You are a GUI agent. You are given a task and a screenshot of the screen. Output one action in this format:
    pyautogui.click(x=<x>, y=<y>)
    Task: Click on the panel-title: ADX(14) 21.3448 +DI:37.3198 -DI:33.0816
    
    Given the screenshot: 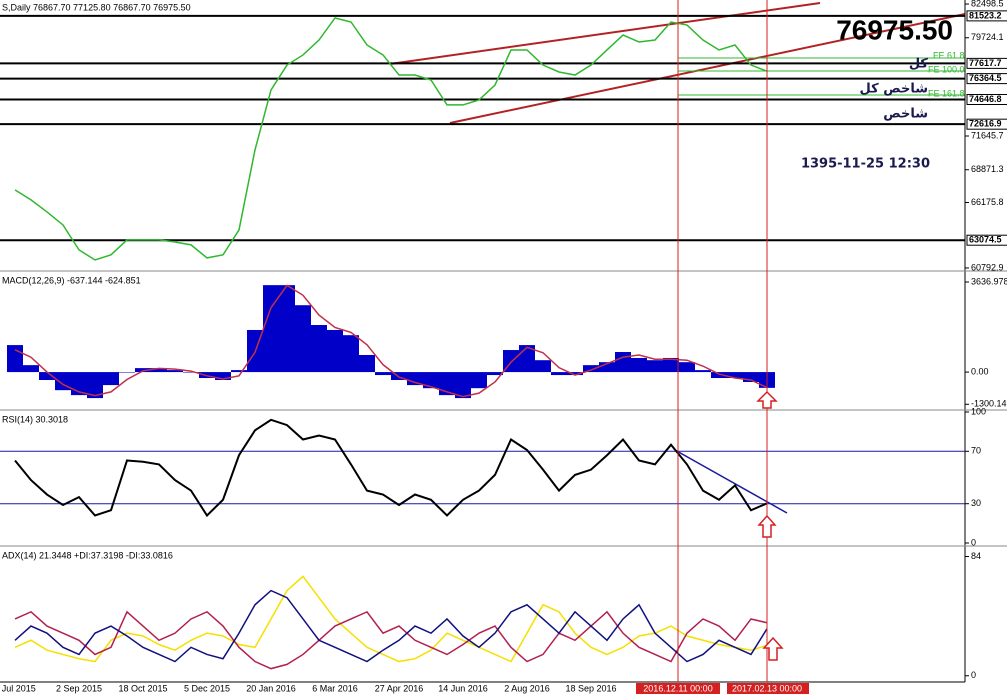 What is the action you would take?
    pyautogui.click(x=87, y=555)
    